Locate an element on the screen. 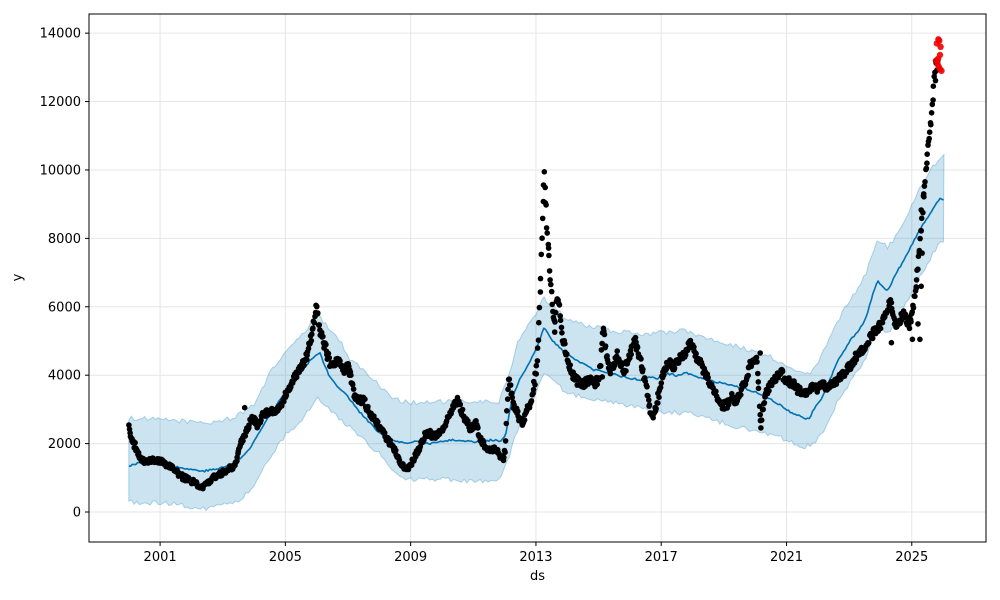 Image resolution: width=1000 pixels, height=600 pixels. x-tick-label: 2013 is located at coordinates (535, 557).